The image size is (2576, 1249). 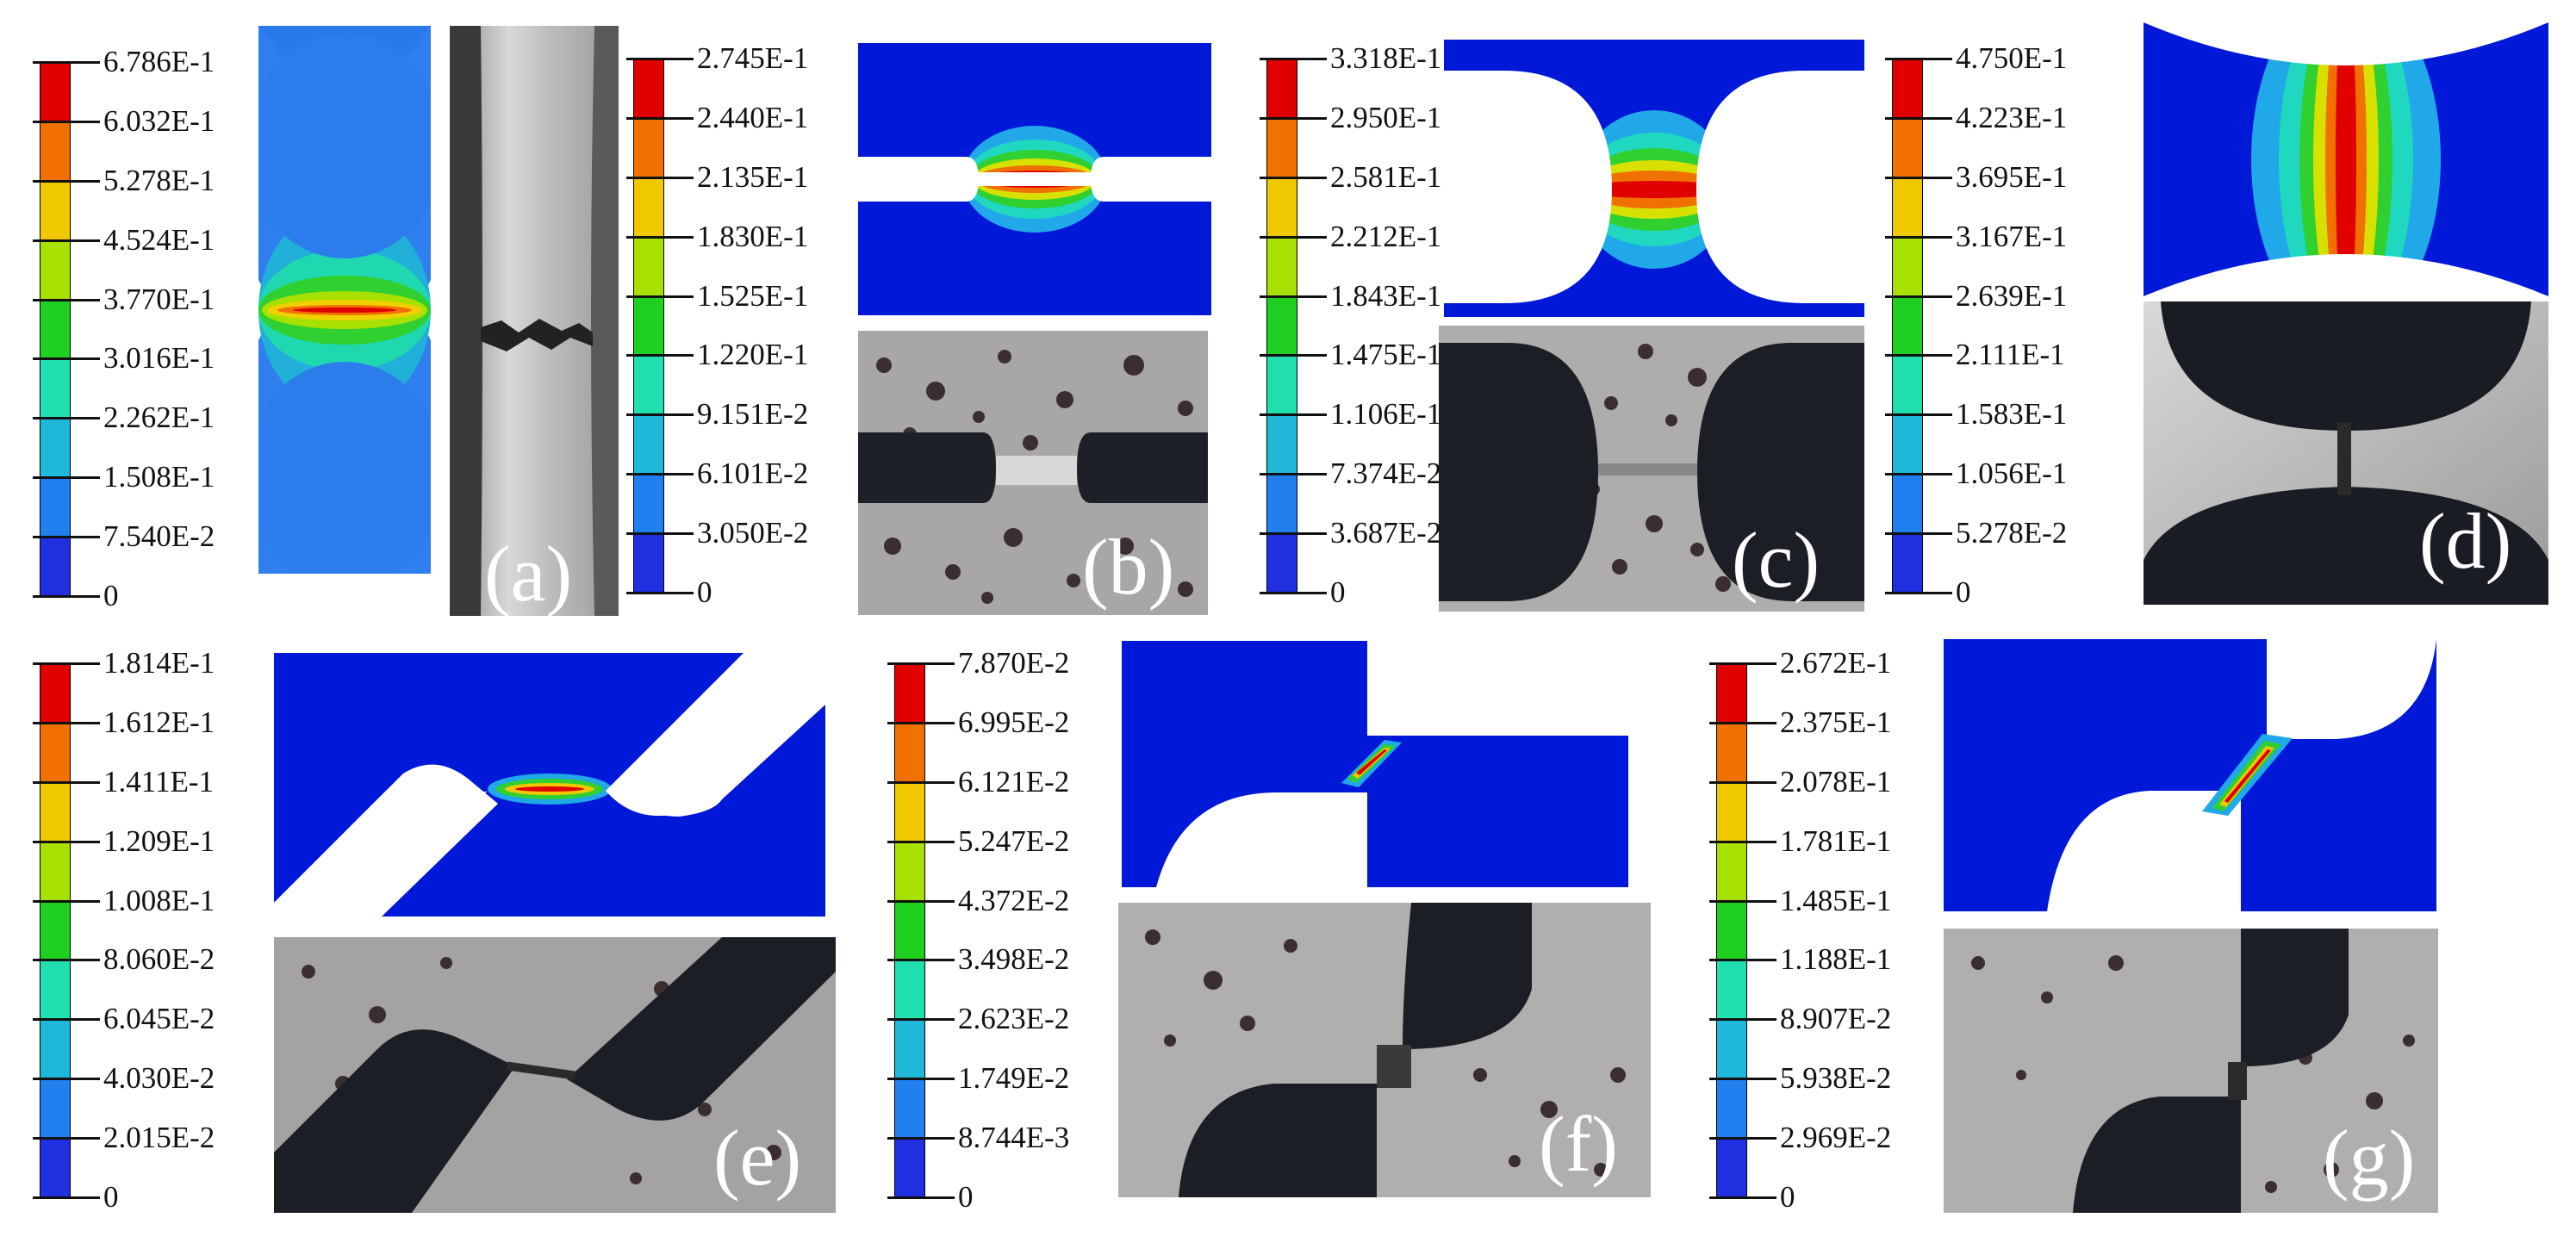 I want to click on tick-label: 3.318E-1, so click(x=1386, y=58).